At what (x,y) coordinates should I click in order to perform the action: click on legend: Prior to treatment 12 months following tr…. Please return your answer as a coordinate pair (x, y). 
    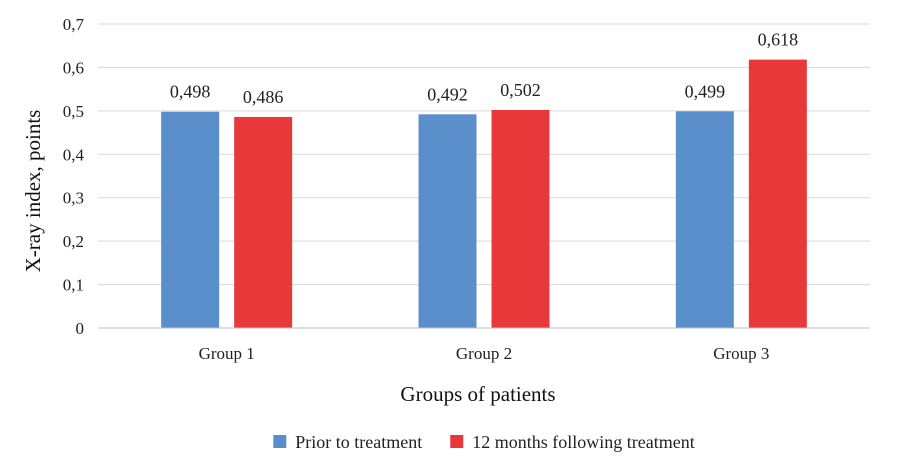
    Looking at the image, I should click on (484, 442).